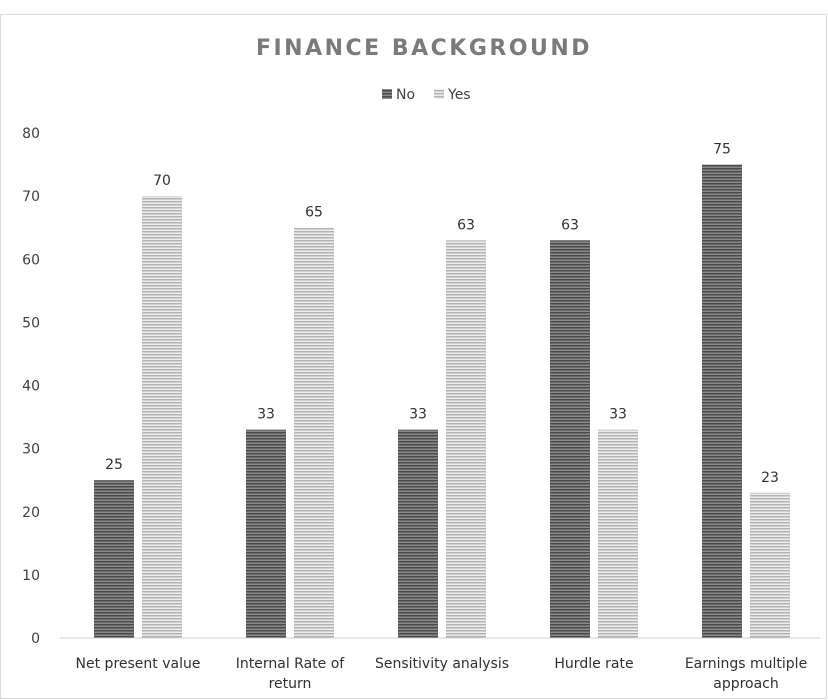 Image resolution: width=828 pixels, height=700 pixels. What do you see at coordinates (426, 95) in the screenshot?
I see `legend: No Yes` at bounding box center [426, 95].